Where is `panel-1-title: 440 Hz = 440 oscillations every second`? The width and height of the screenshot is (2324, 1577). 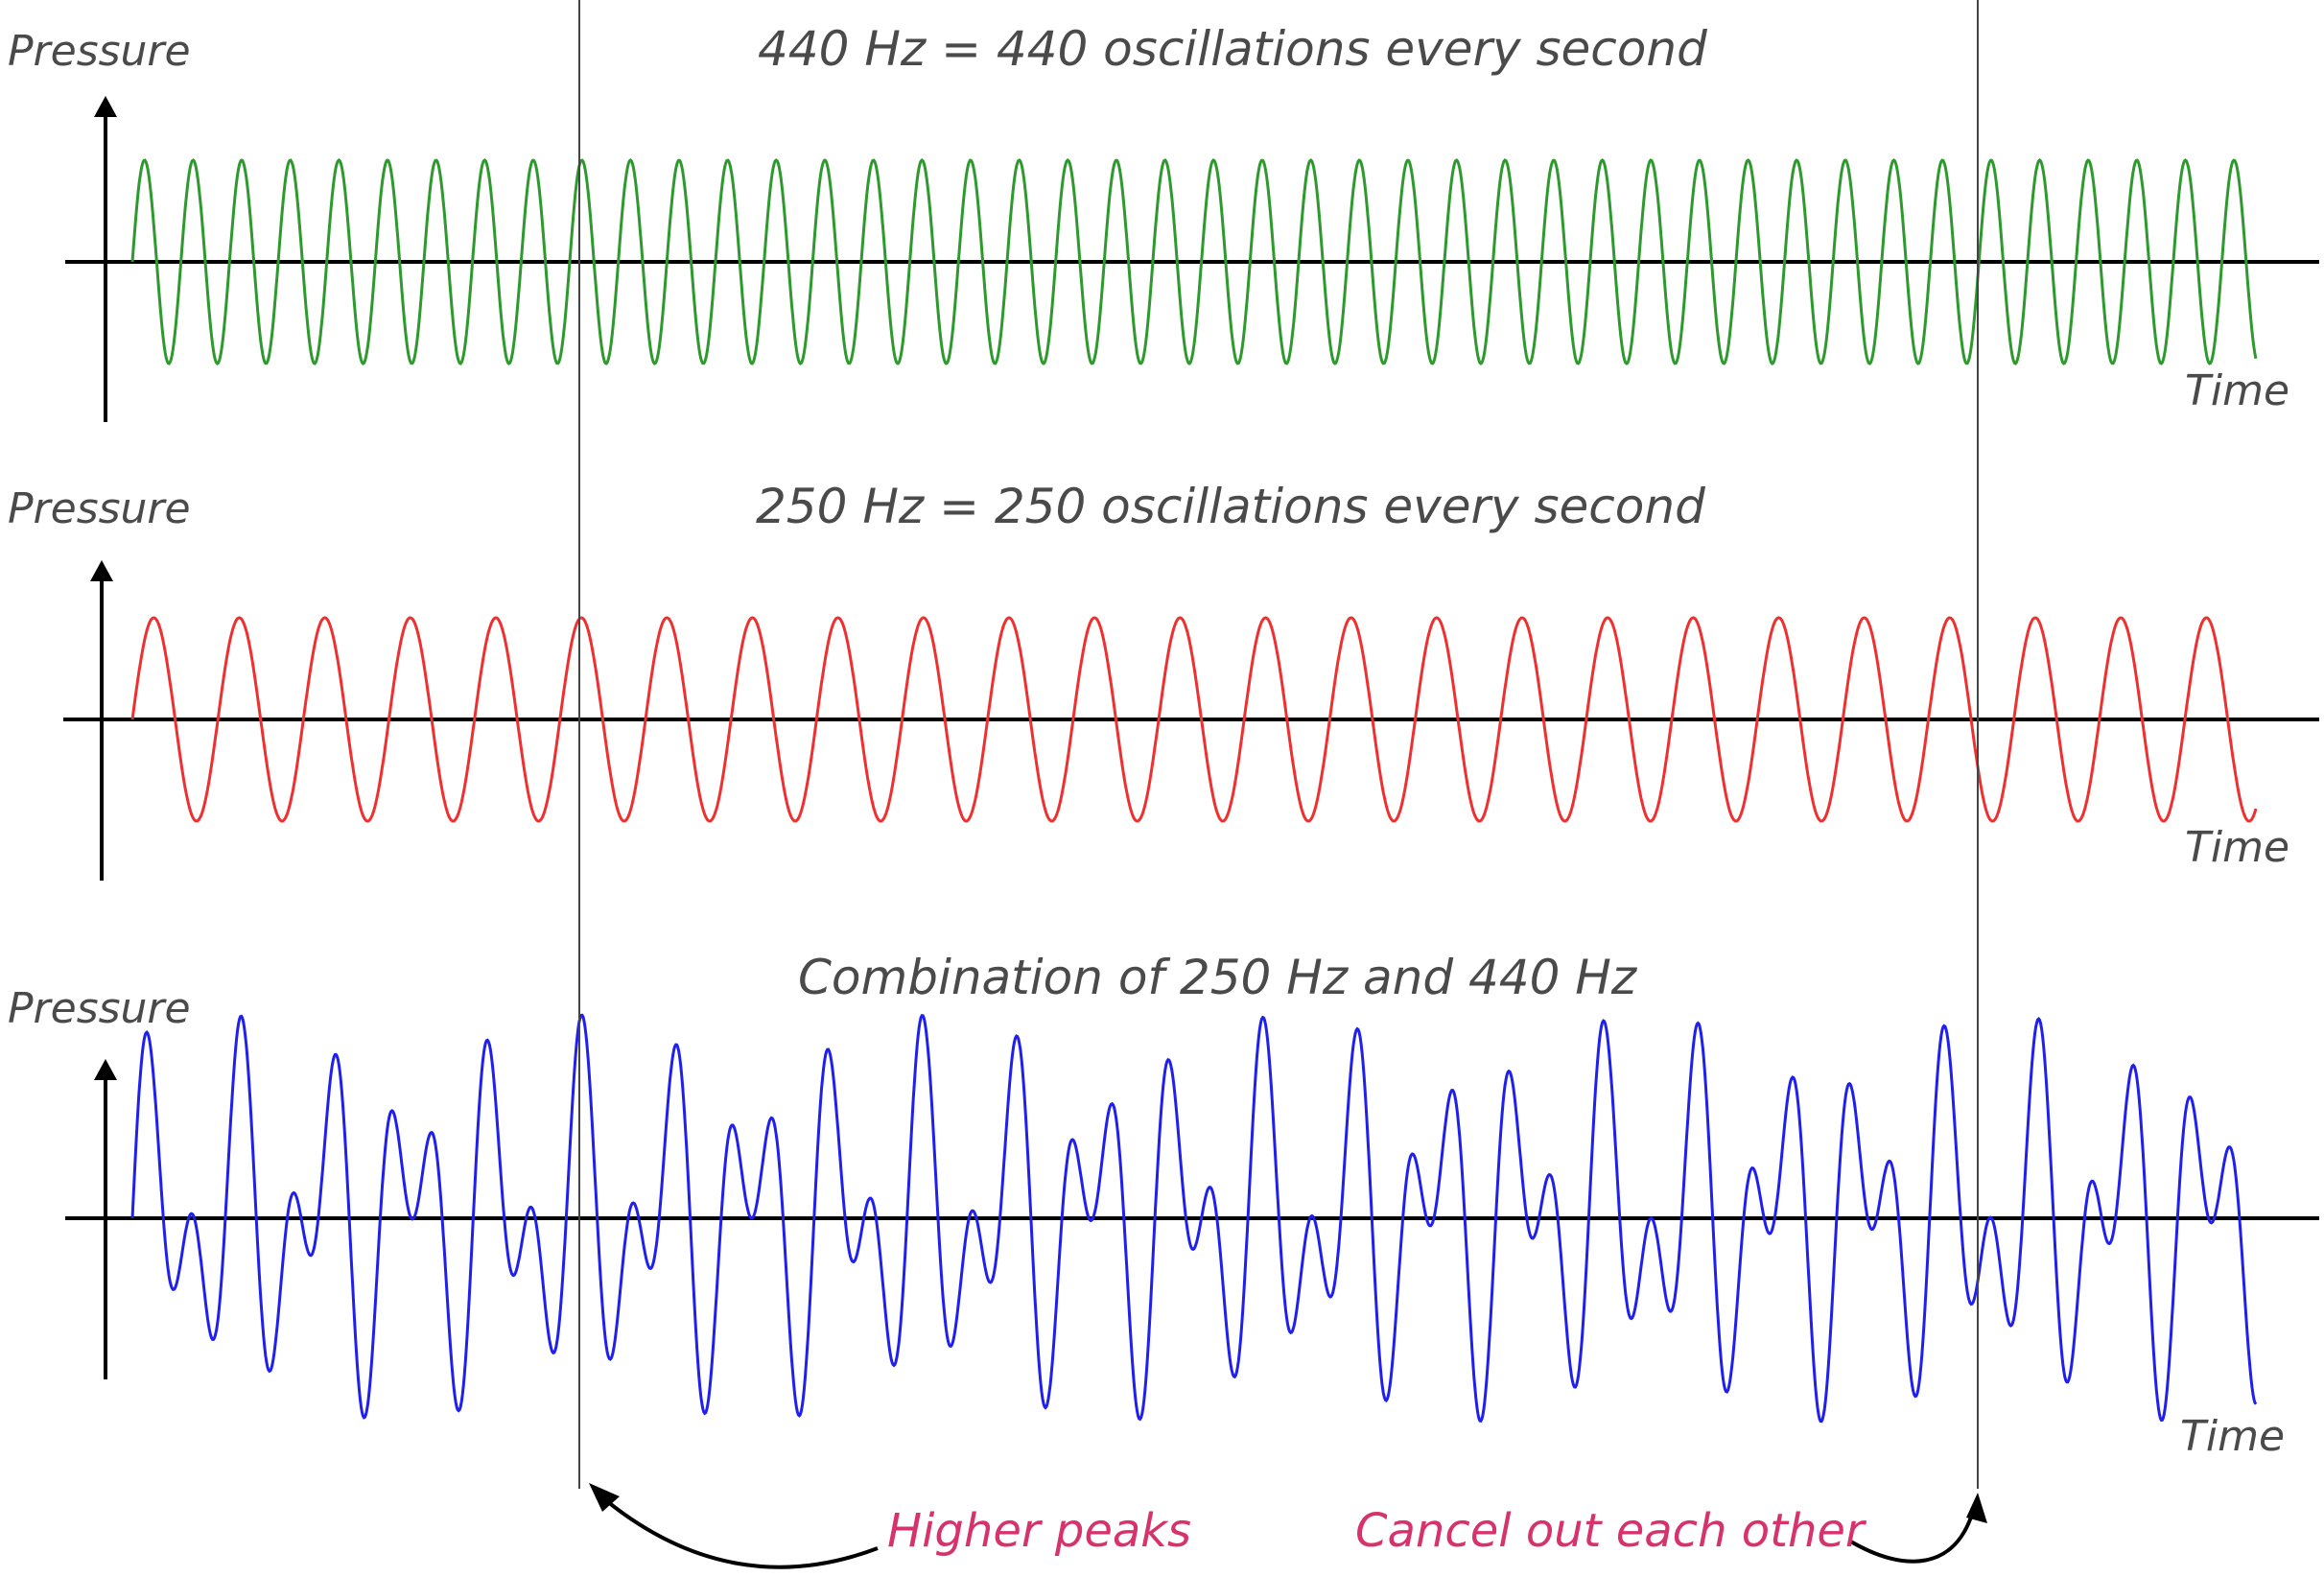
panel-1-title: 440 Hz = 440 oscillations every second is located at coordinates (1232, 49).